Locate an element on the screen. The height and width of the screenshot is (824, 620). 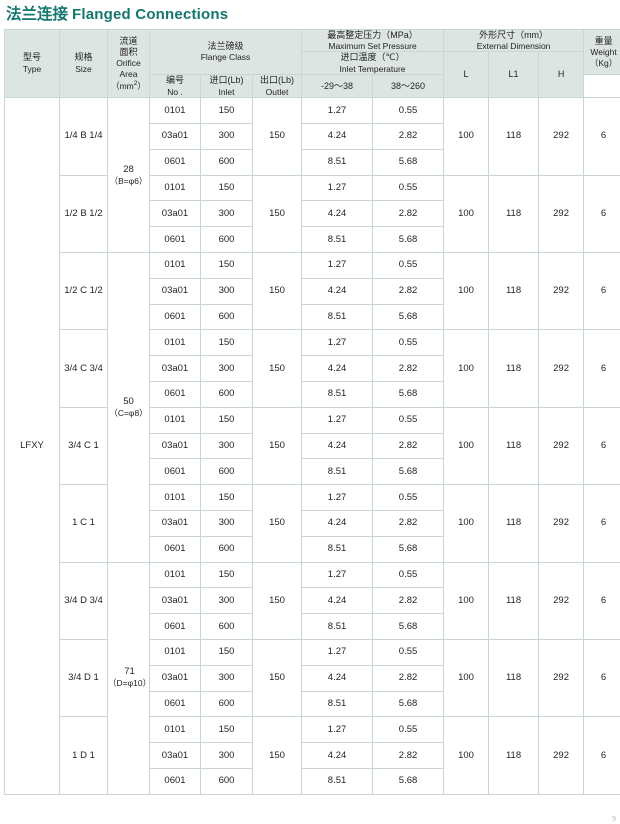
col-header-orifice-cn1: 流道 is located at coordinates (128, 40).